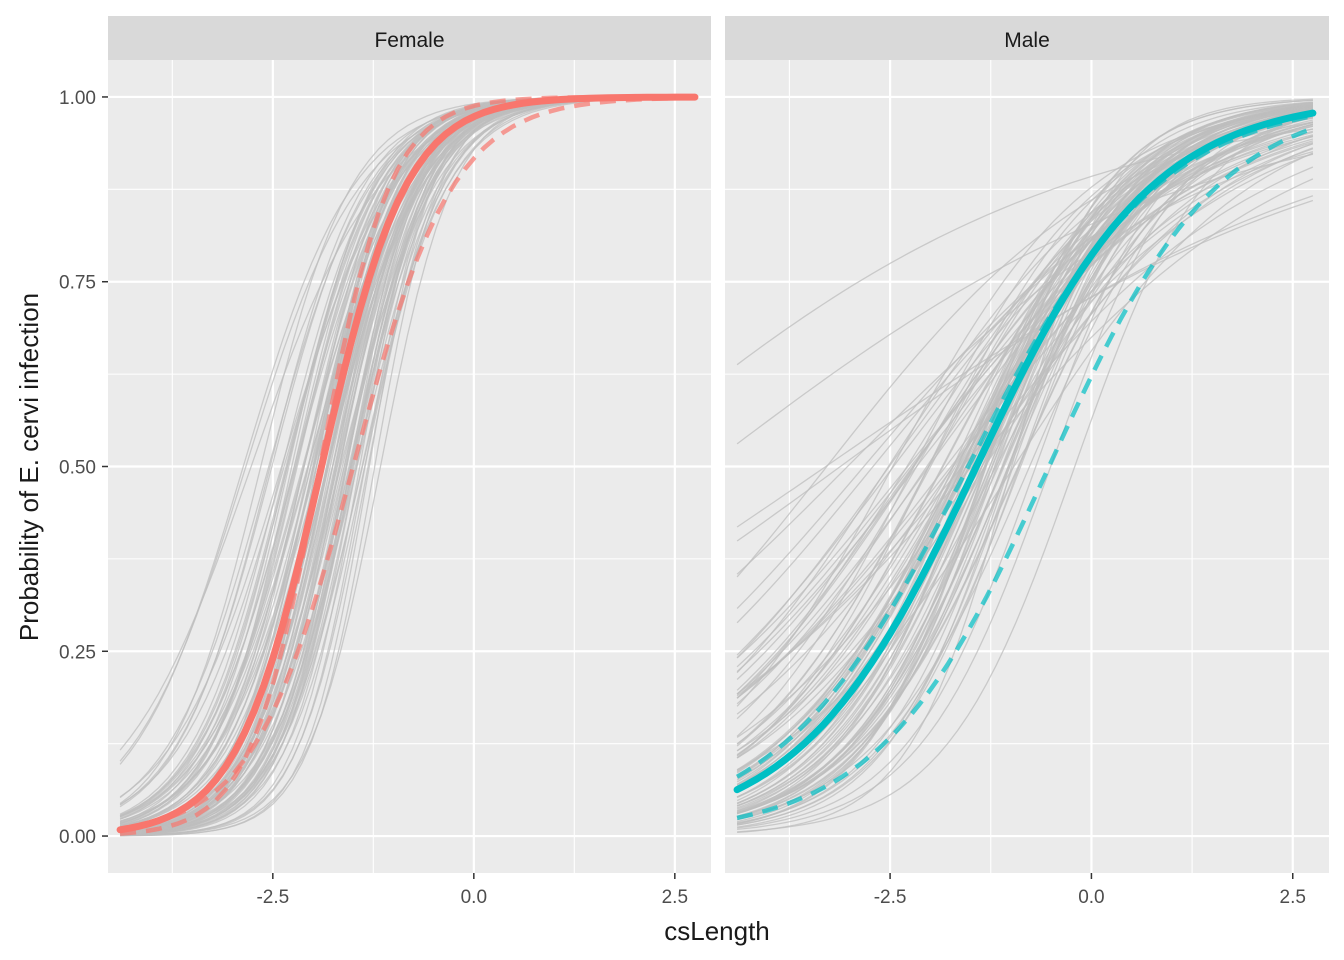  I want to click on x-axis-title: csLength, so click(717, 931).